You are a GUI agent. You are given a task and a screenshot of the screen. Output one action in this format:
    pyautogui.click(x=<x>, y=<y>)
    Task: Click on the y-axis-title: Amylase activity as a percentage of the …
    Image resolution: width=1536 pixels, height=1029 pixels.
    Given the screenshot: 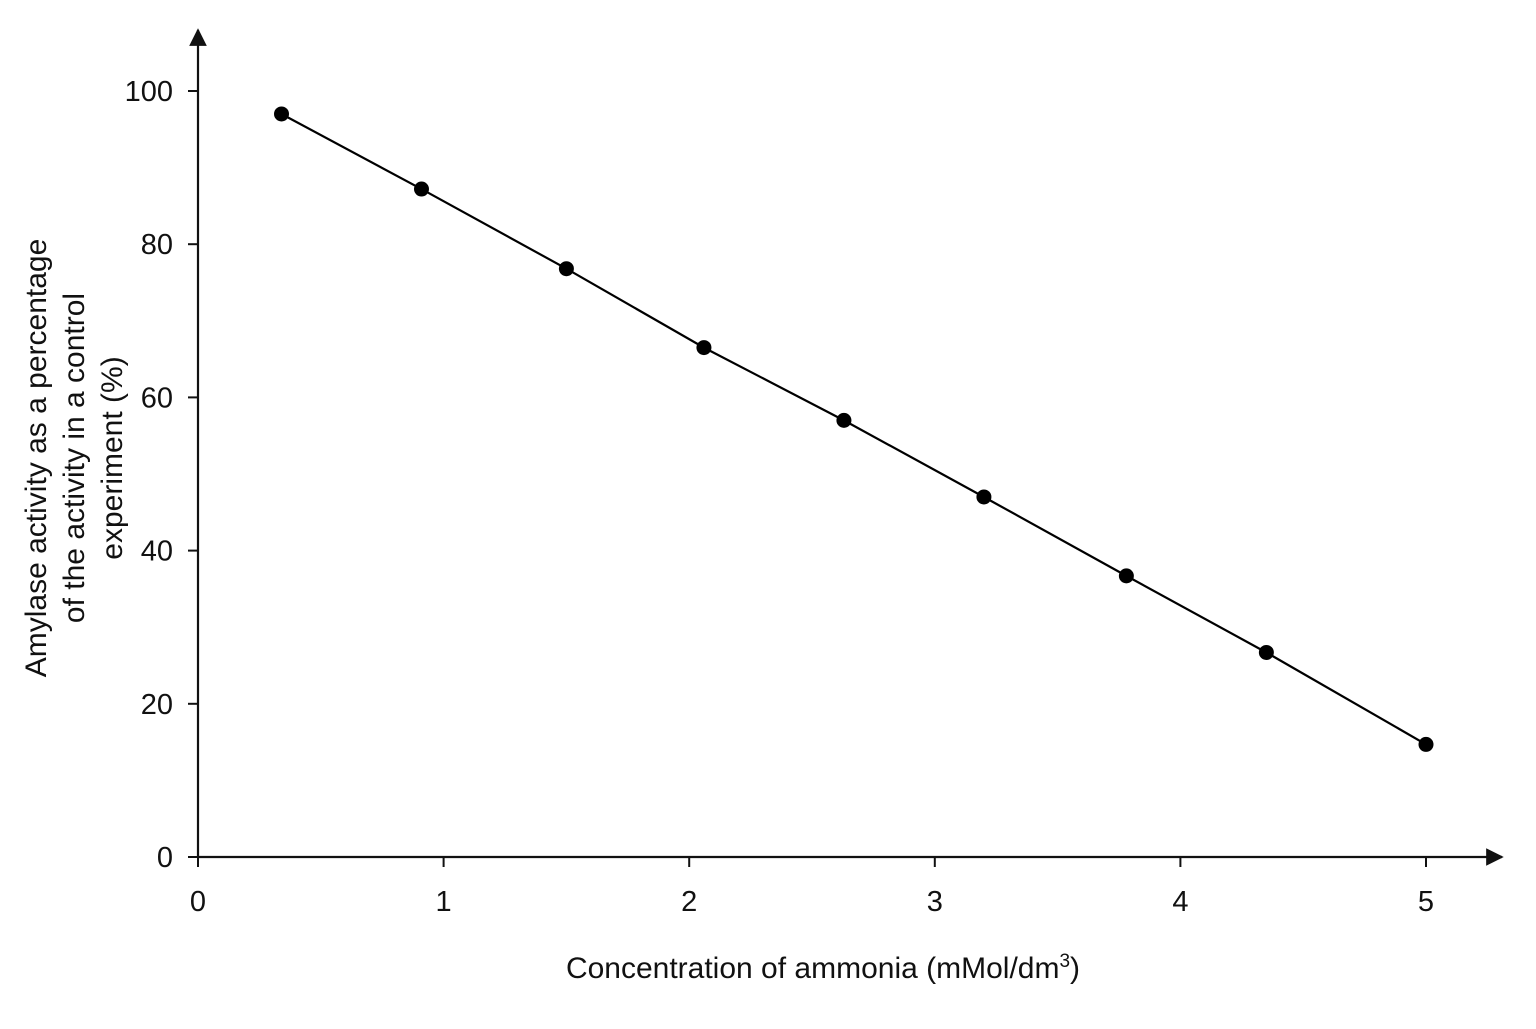 What is the action you would take?
    pyautogui.click(x=74, y=458)
    